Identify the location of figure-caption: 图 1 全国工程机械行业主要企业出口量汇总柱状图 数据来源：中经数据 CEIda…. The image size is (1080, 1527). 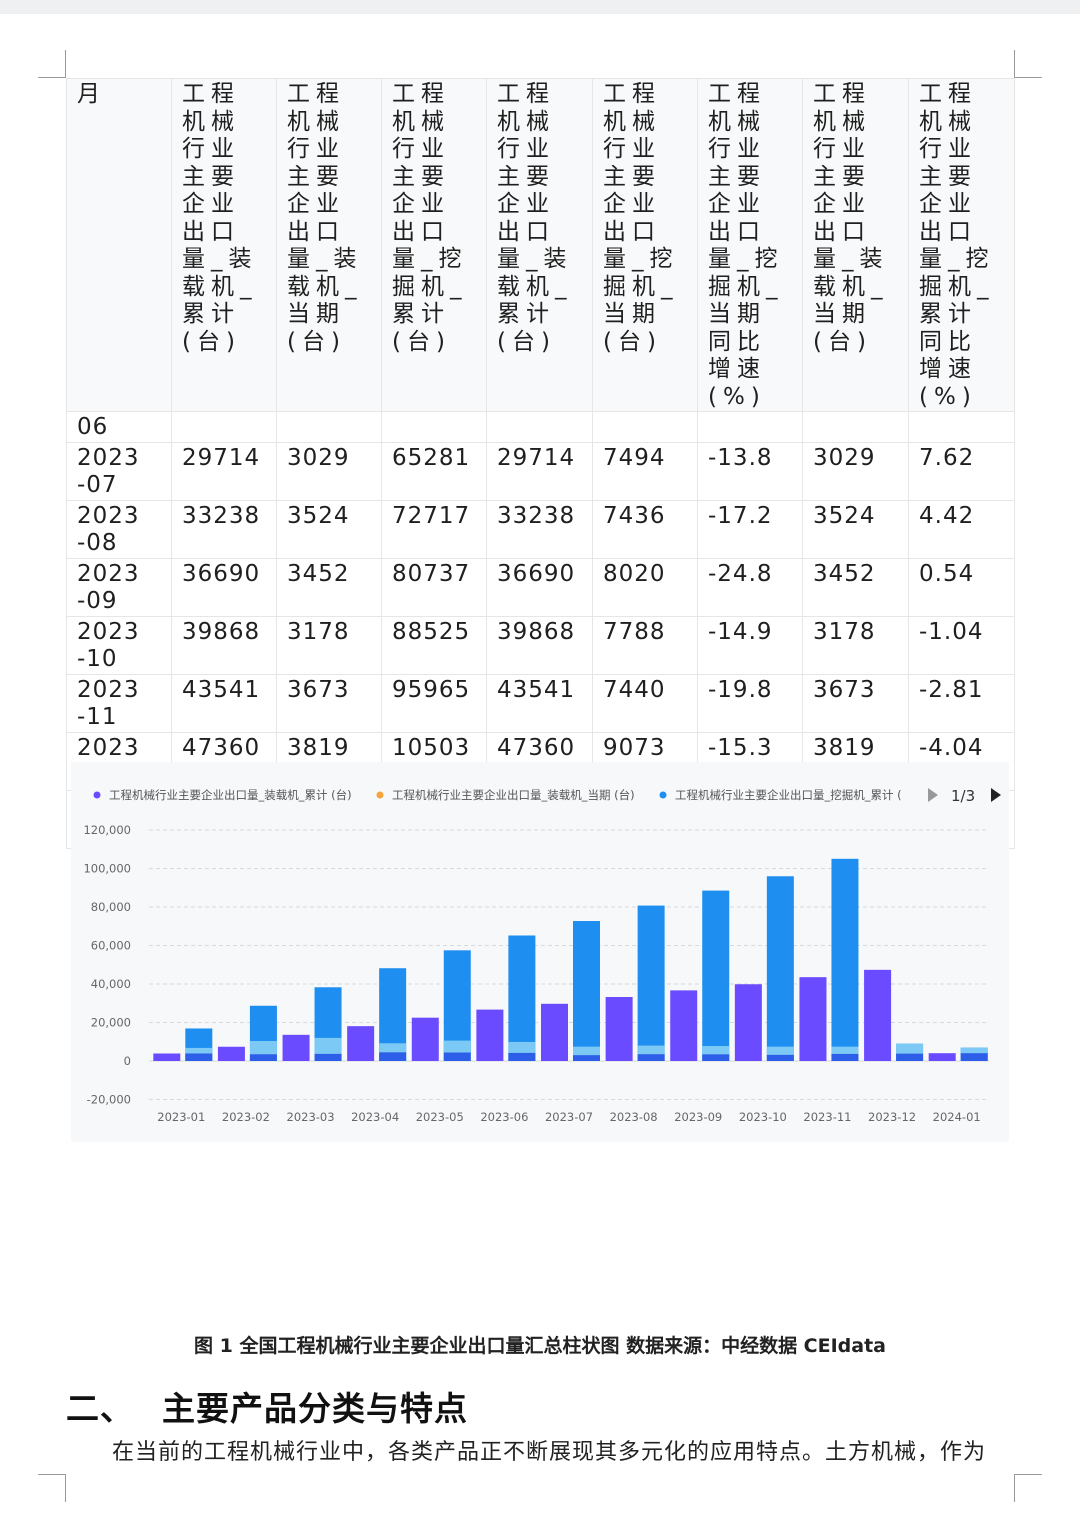
(540, 1346).